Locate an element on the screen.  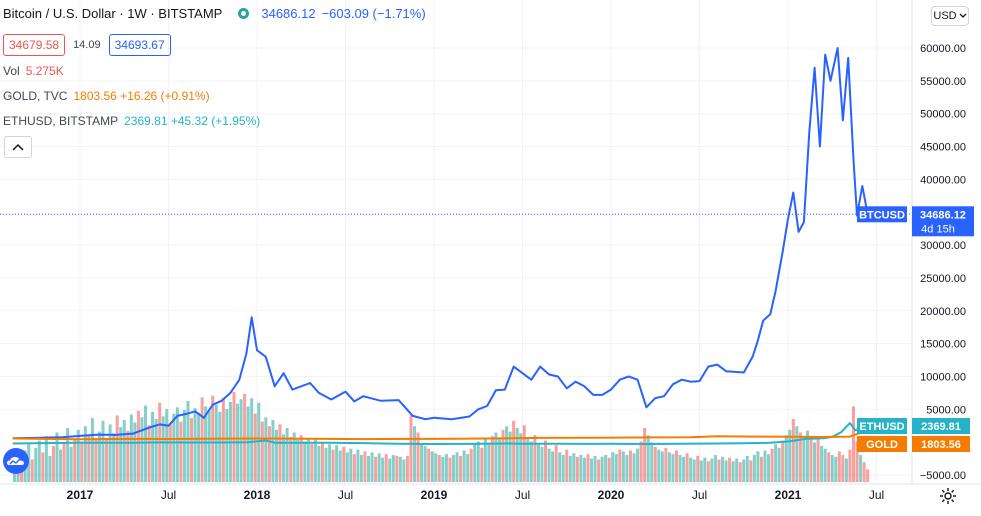
x-tick-label: 2021 is located at coordinates (788, 495).